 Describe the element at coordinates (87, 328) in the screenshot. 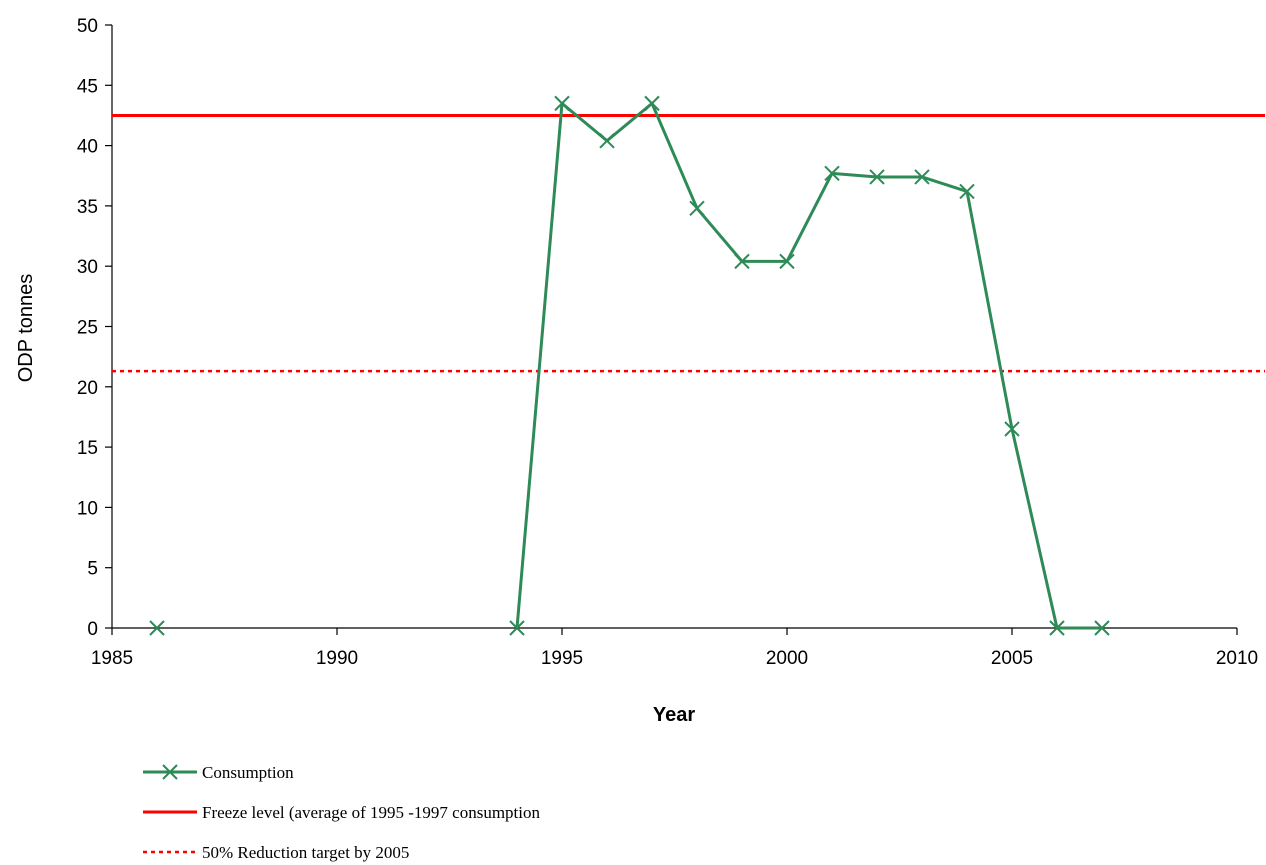

I see `y-tick-label: 25` at that location.